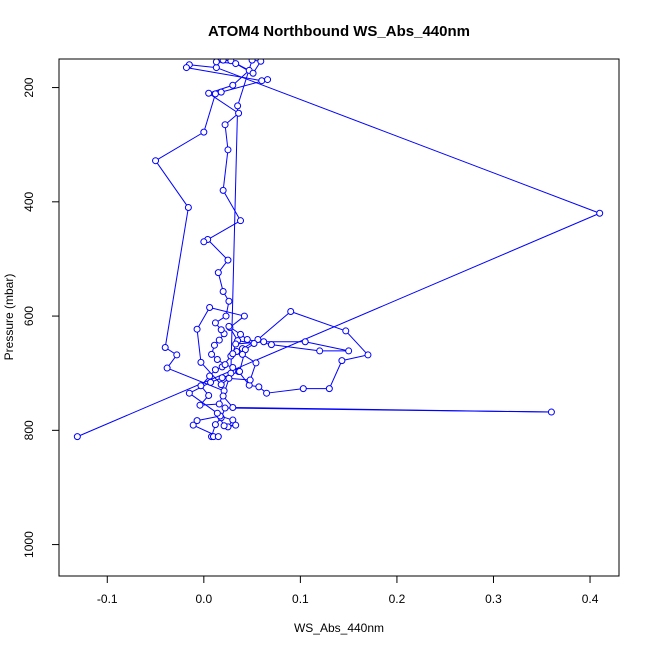 The height and width of the screenshot is (650, 650). Describe the element at coordinates (339, 628) in the screenshot. I see `x-axis-label: WS_Abs_440nm` at that location.